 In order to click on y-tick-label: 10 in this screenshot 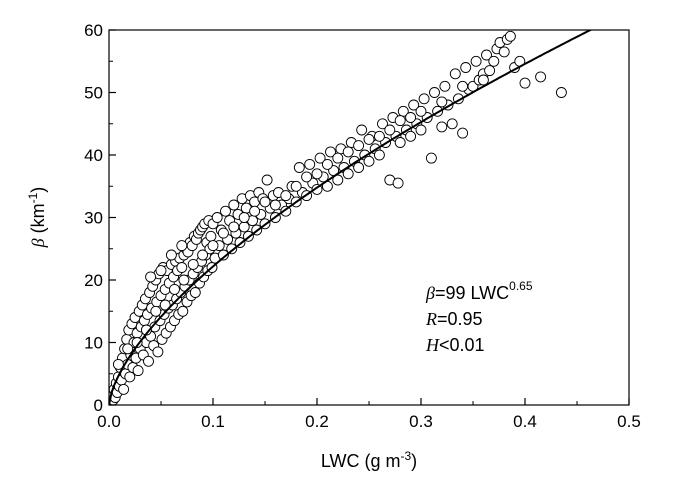, I will do `click(93, 343)`.